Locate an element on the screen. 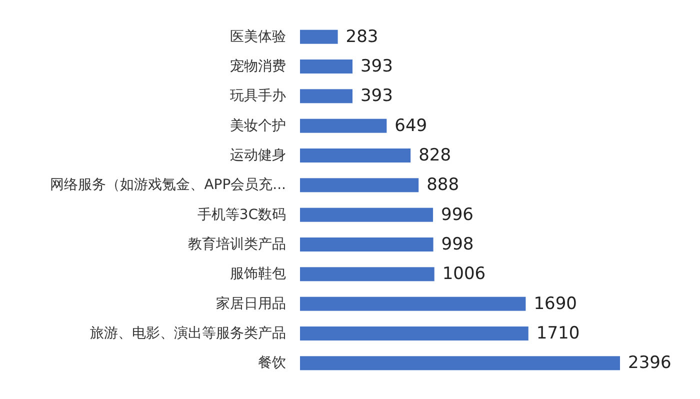  y-tick-label: 家居日用品 is located at coordinates (251, 304).